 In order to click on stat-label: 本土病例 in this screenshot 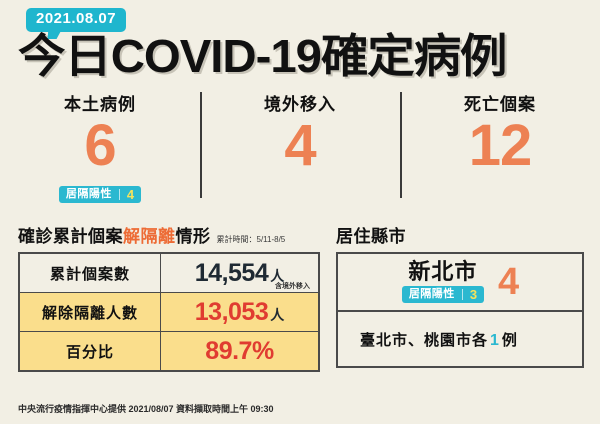, I will do `click(100, 104)`.